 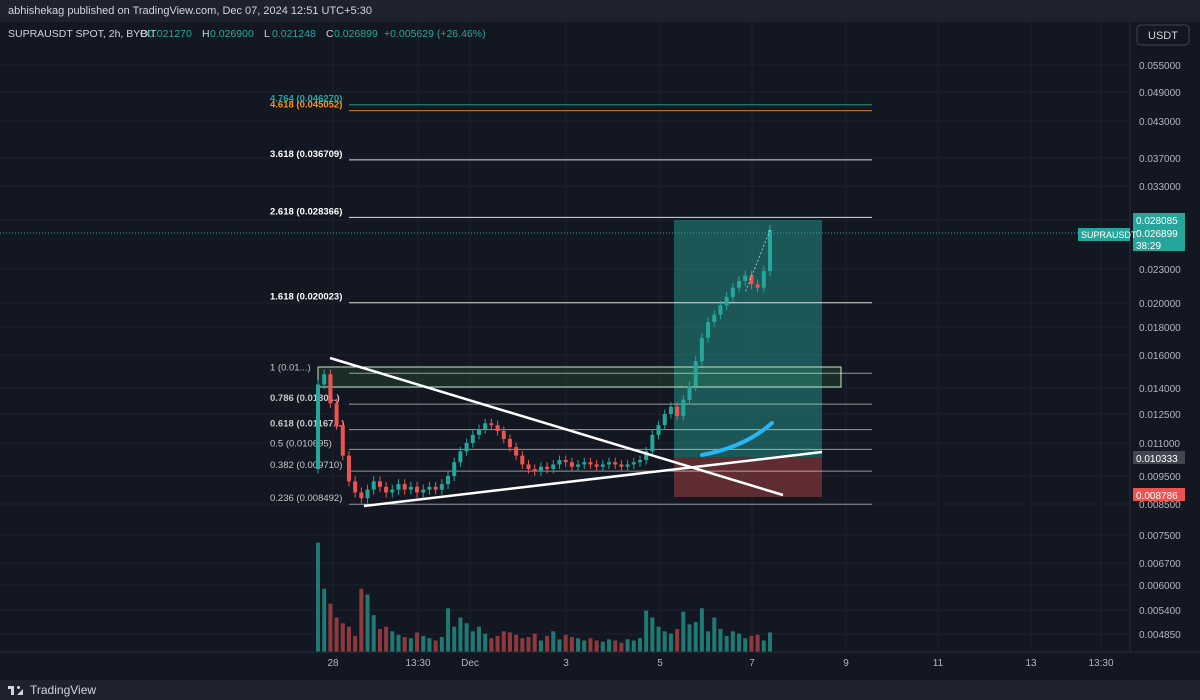 What do you see at coordinates (1031, 663) in the screenshot?
I see `time-tick-label: 13` at bounding box center [1031, 663].